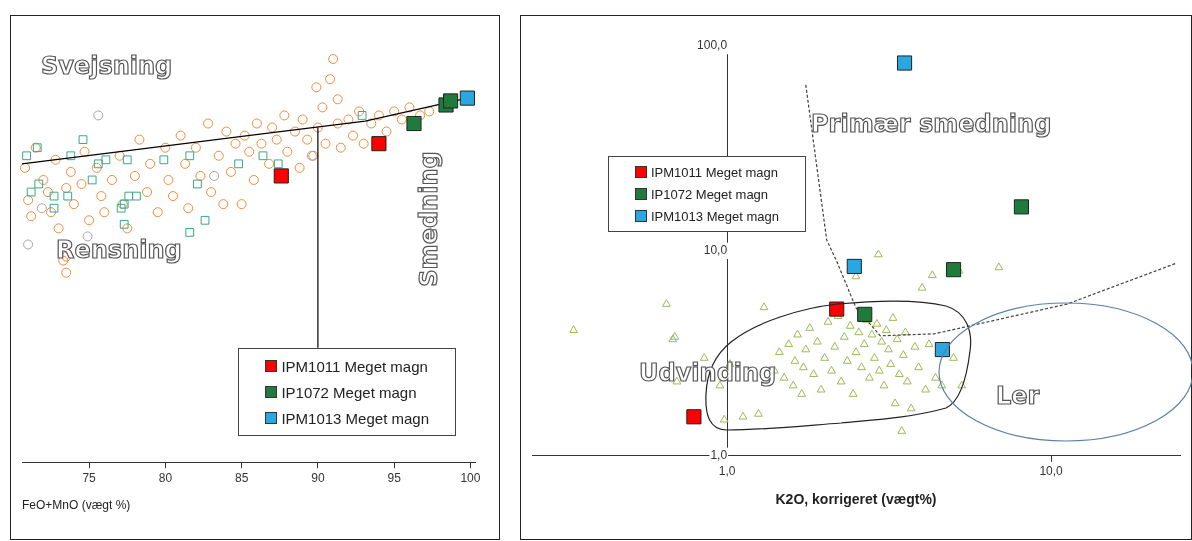 The height and width of the screenshot is (541, 1192). Describe the element at coordinates (470, 477) in the screenshot. I see `x-tick-label: 100` at that location.